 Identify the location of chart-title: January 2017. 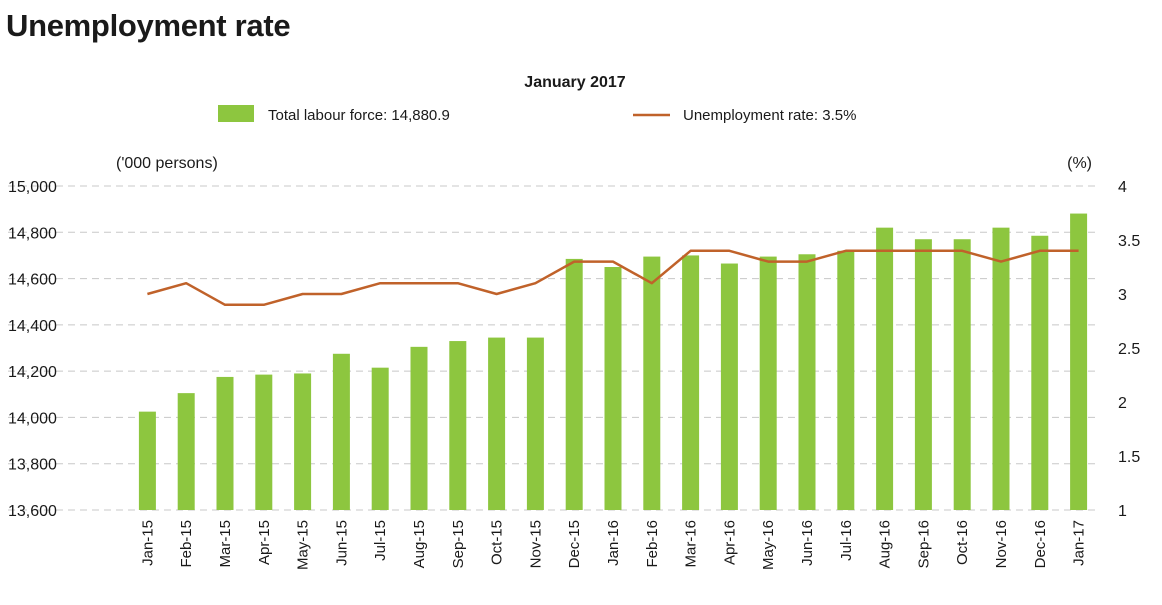
(575, 82).